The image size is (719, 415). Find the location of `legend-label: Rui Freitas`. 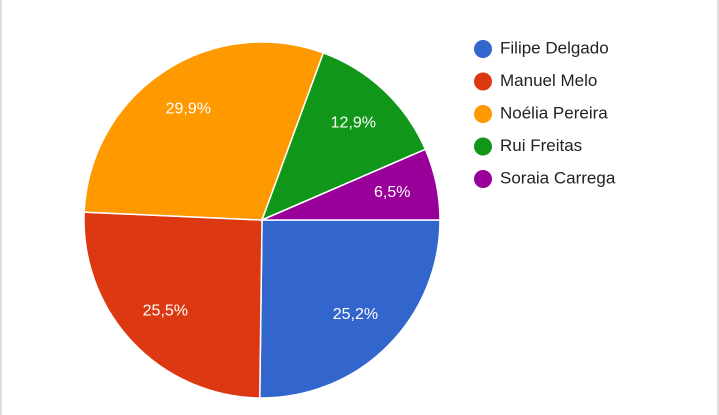

legend-label: Rui Freitas is located at coordinates (541, 145).